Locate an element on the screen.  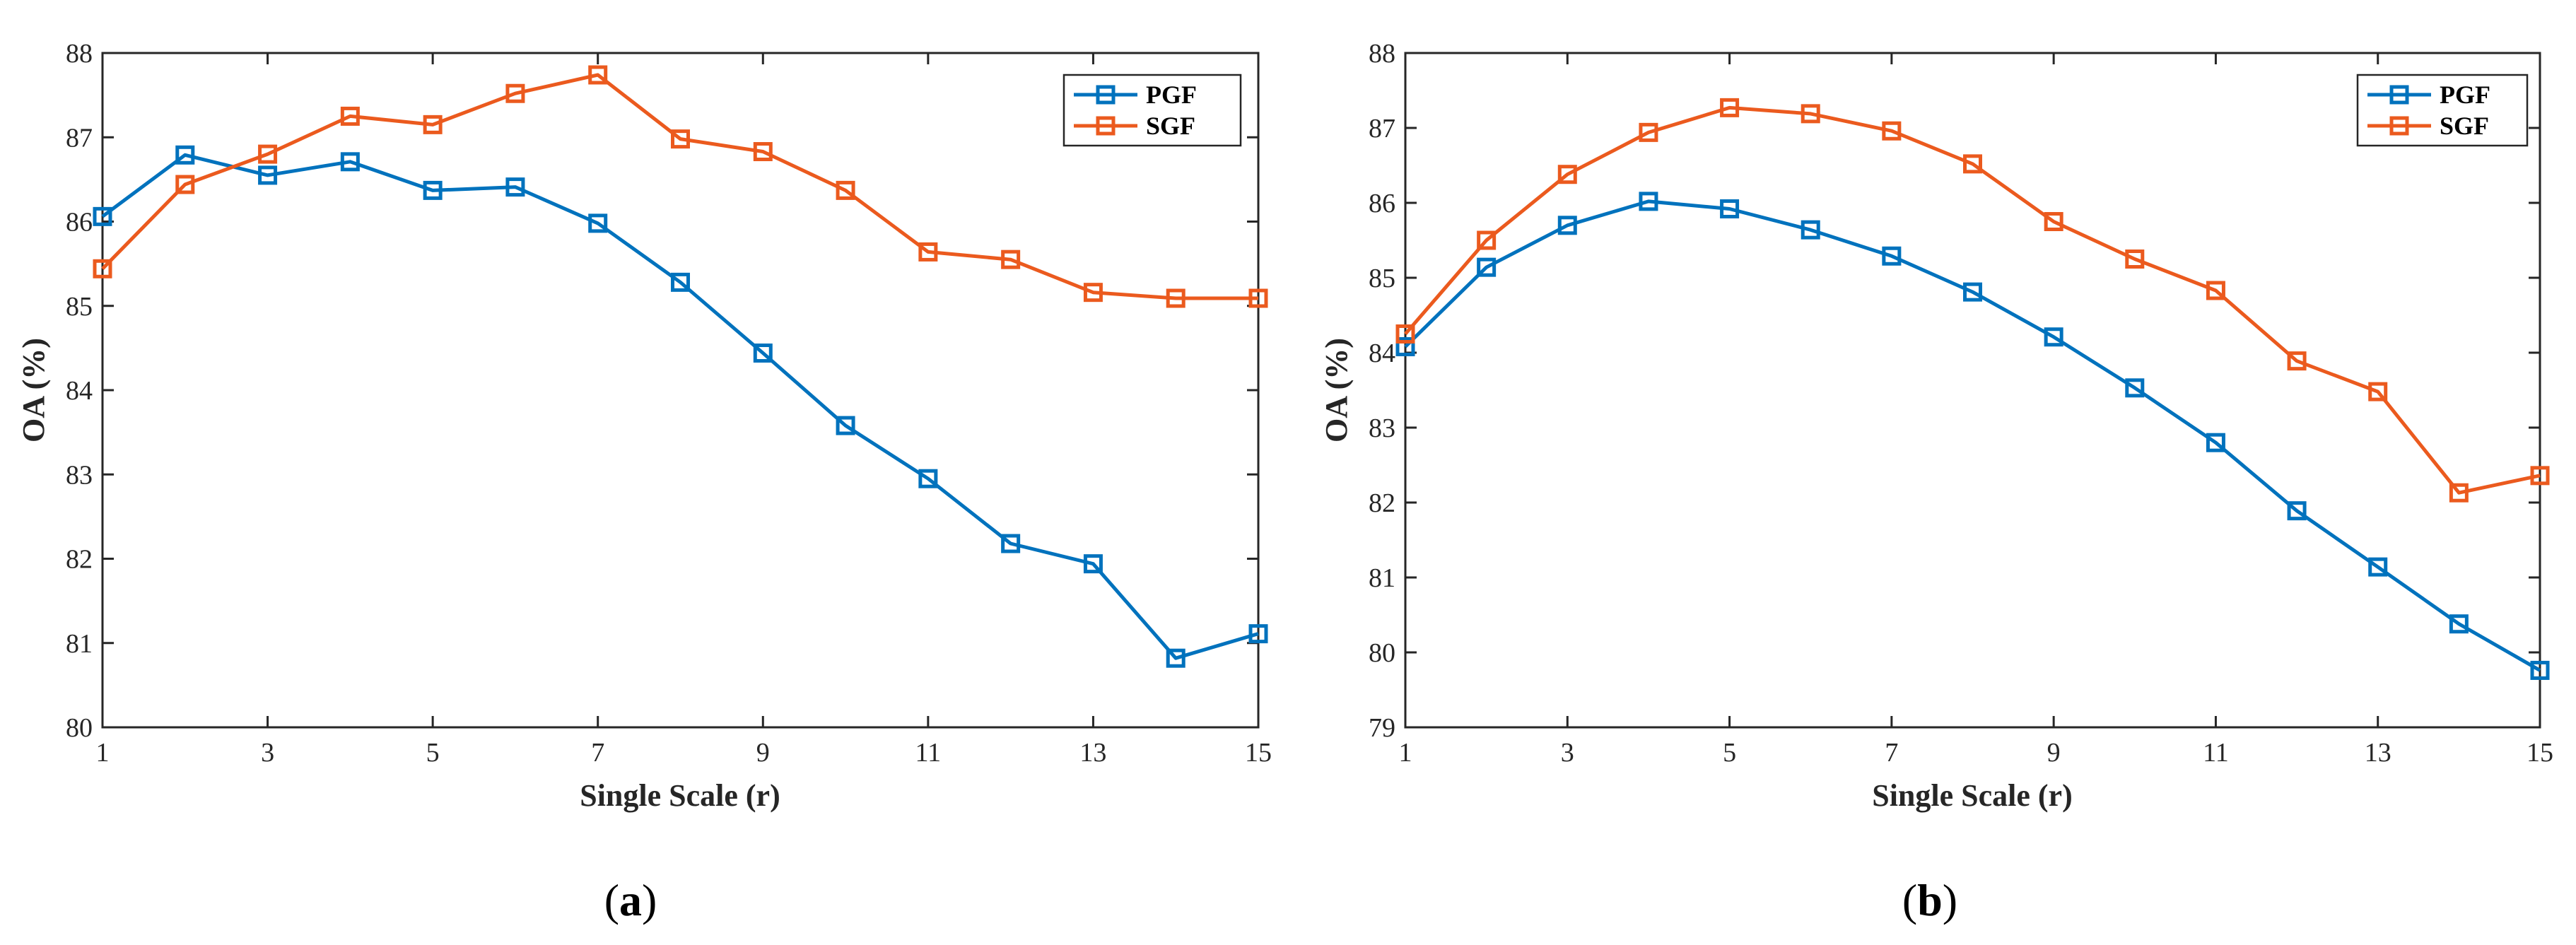
y-tick-label: 87 is located at coordinates (1382, 128).